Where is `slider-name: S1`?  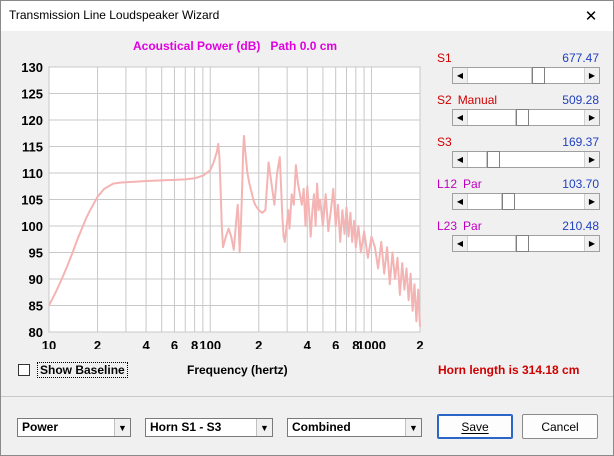 slider-name: S1 is located at coordinates (444, 58).